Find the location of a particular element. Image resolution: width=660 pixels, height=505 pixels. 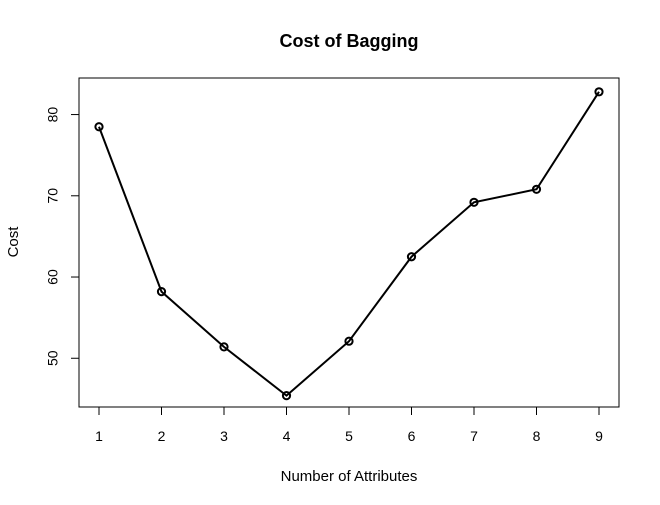

y-tick-label-80: 80 is located at coordinates (53, 115).